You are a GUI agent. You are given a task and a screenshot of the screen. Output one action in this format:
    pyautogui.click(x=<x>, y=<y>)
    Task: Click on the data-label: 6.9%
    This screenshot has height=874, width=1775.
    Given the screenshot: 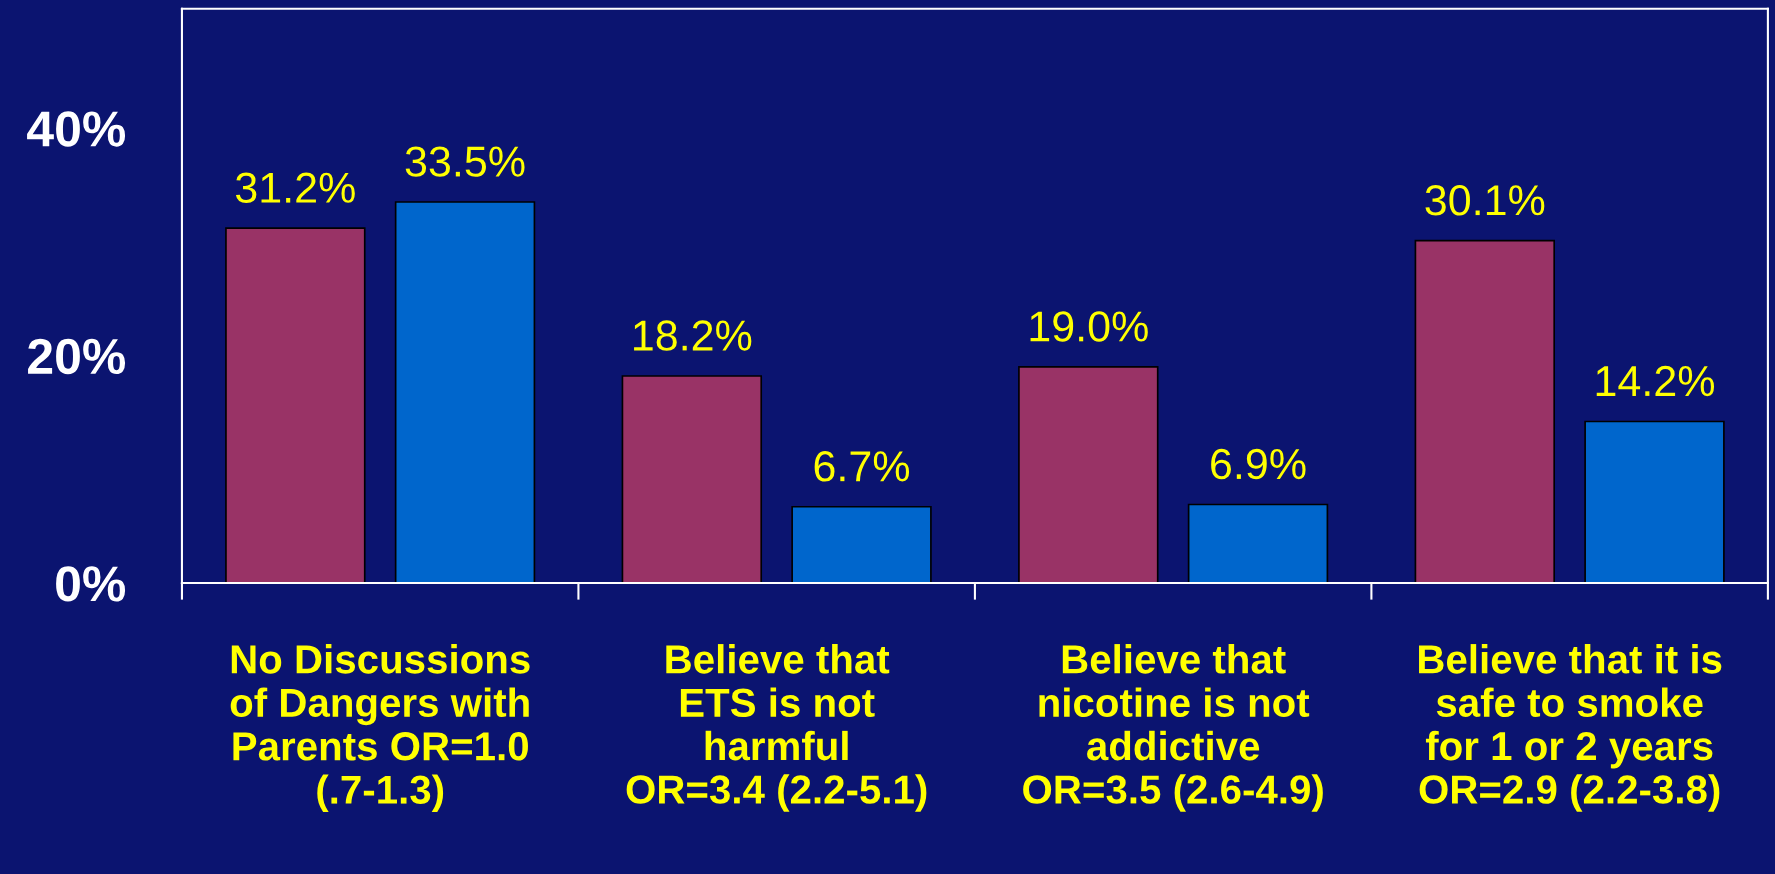 What is the action you would take?
    pyautogui.click(x=1258, y=464)
    